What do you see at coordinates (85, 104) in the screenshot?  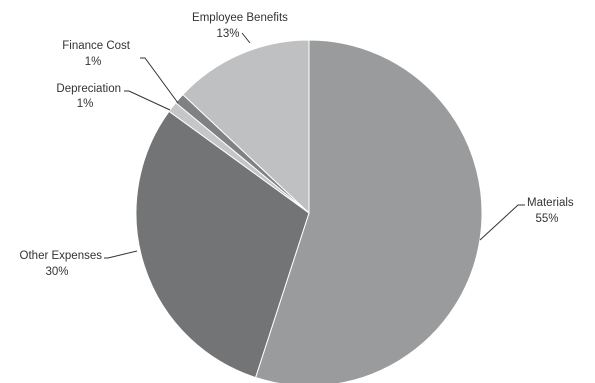 I see `value-depreciation: 1%` at bounding box center [85, 104].